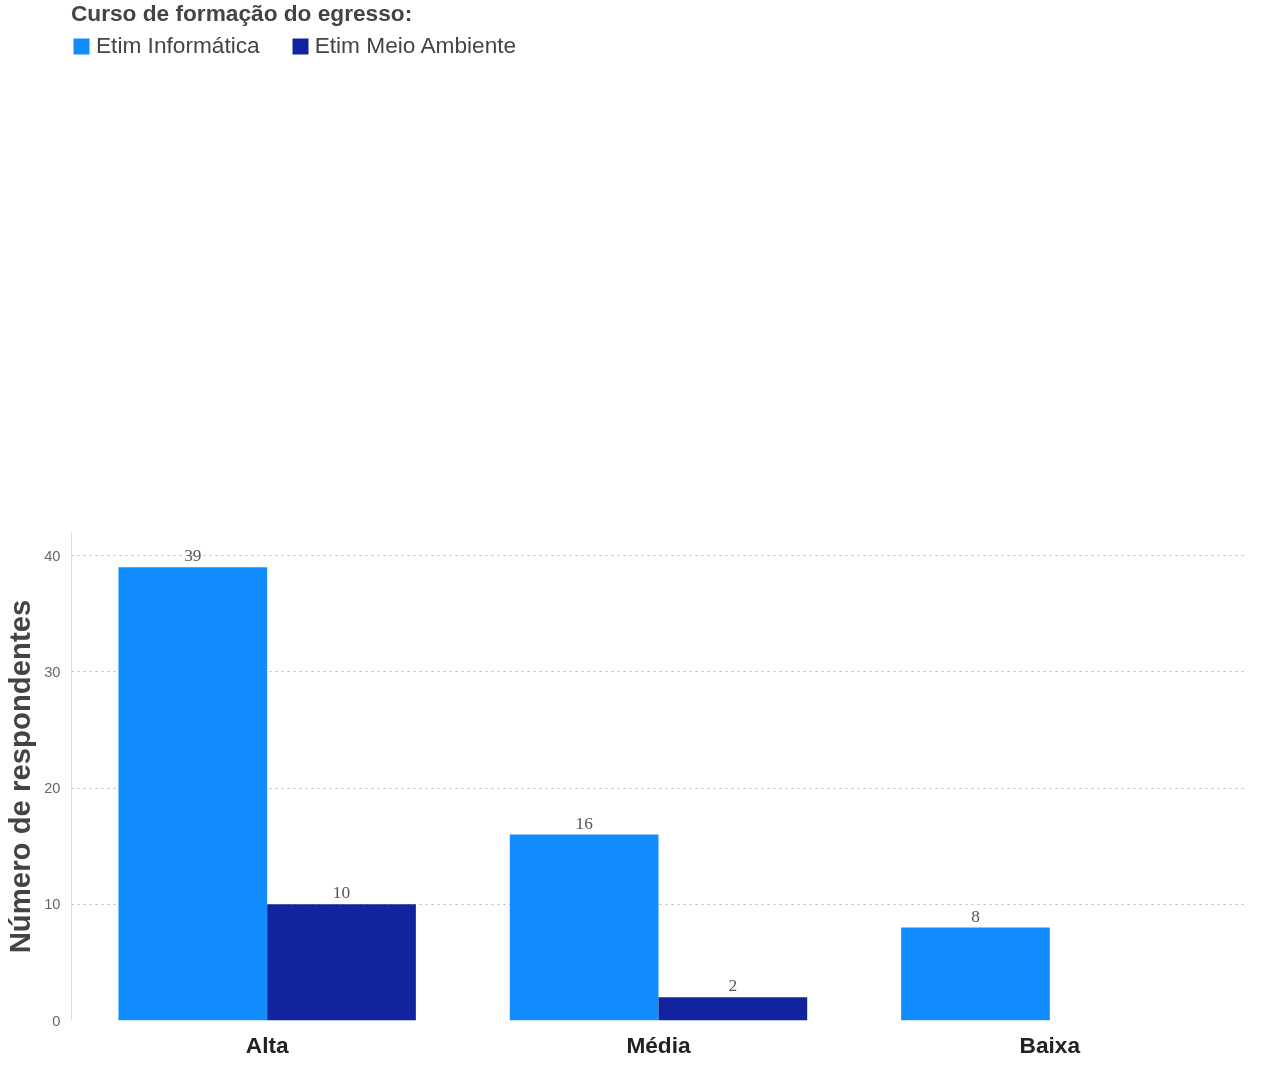 The image size is (1272, 1086). What do you see at coordinates (52, 904) in the screenshot?
I see `y-tick-label: 10` at bounding box center [52, 904].